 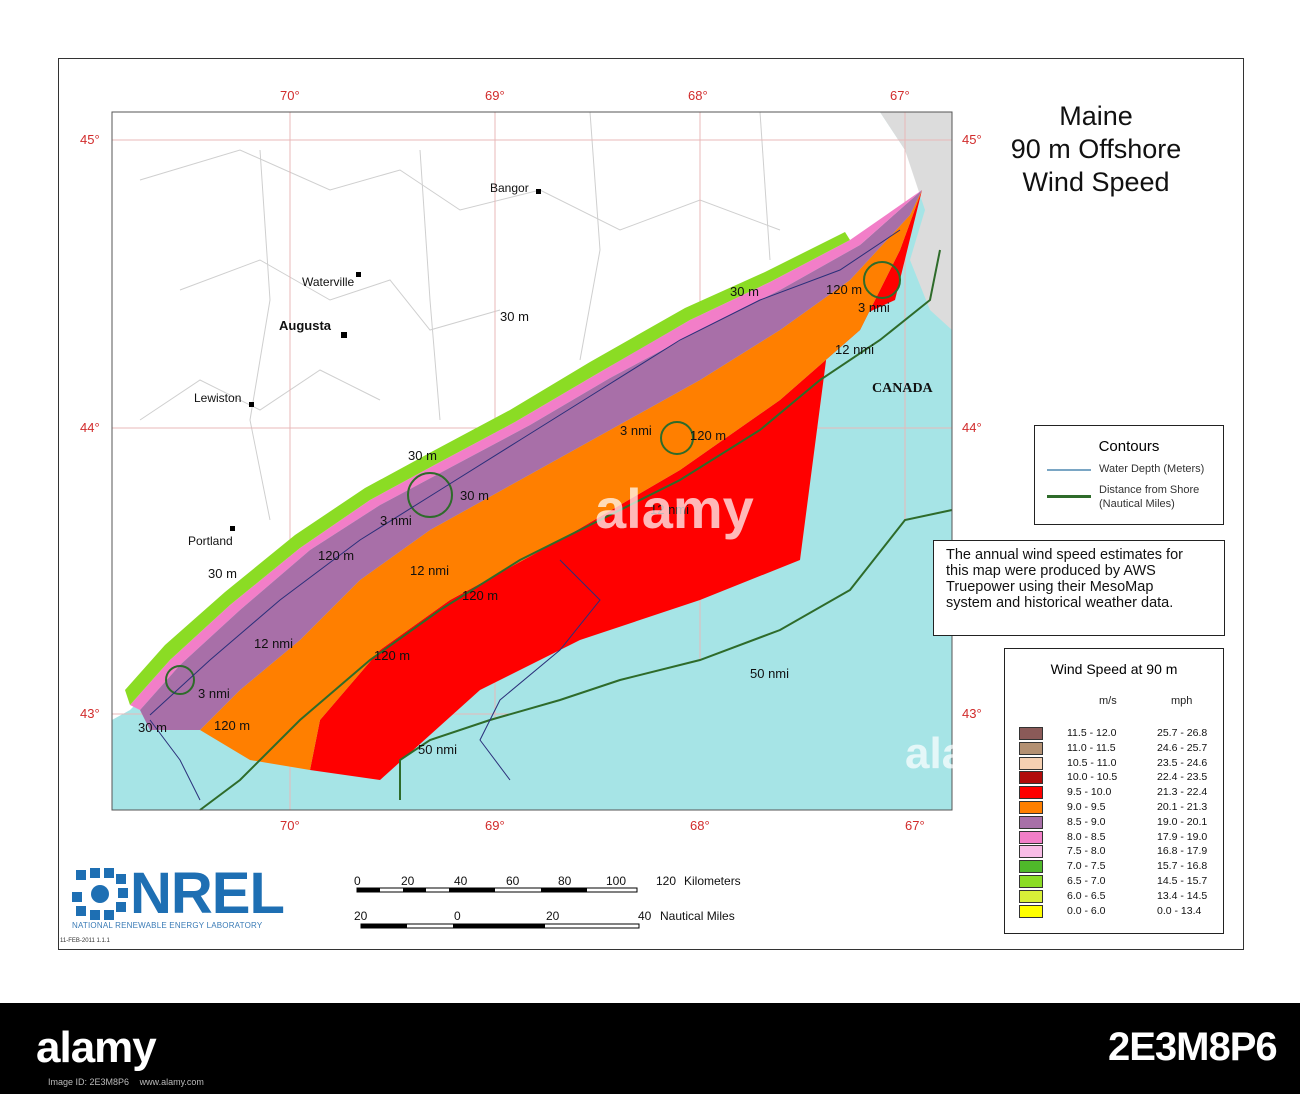 I want to click on legend-unit-ms: m/s, so click(x=1108, y=701).